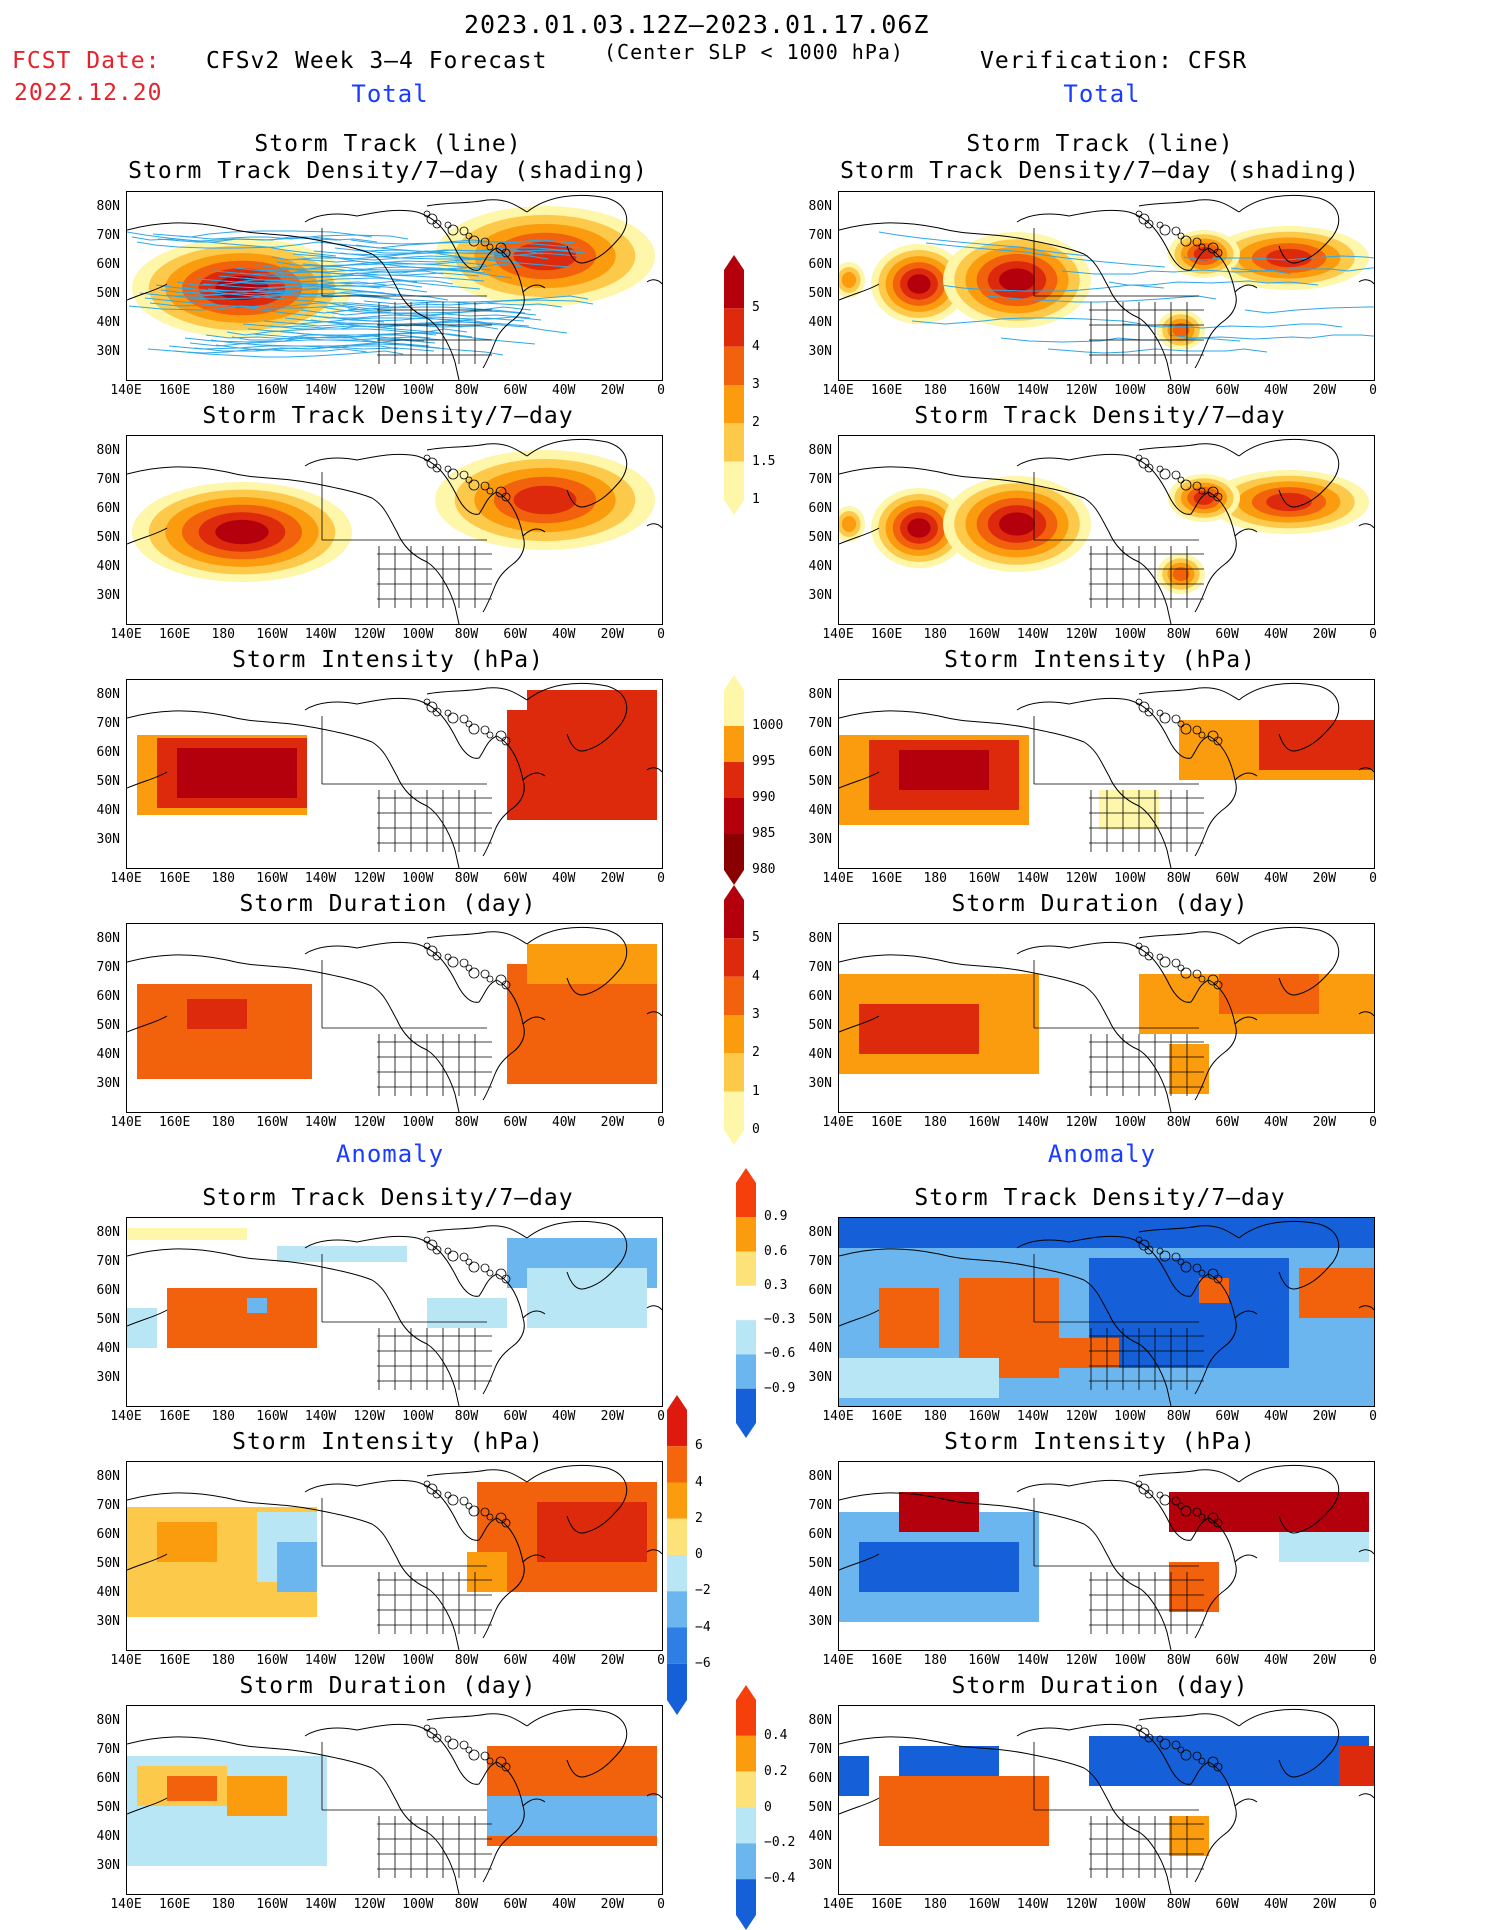 The image size is (1487, 1930). What do you see at coordinates (1114, 61) in the screenshot?
I see `verification-label: Verification: CFSR` at bounding box center [1114, 61].